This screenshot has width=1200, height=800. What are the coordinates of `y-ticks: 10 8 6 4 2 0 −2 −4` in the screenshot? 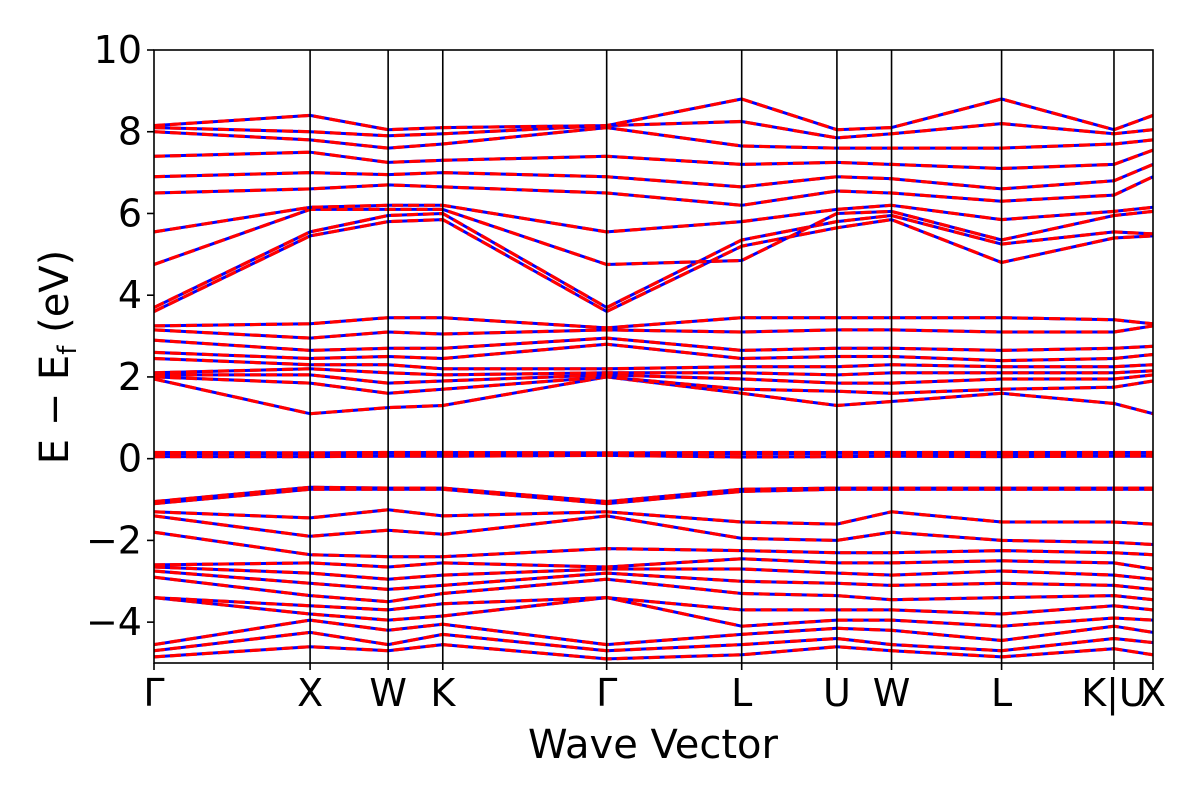 It's located at (120, 336).